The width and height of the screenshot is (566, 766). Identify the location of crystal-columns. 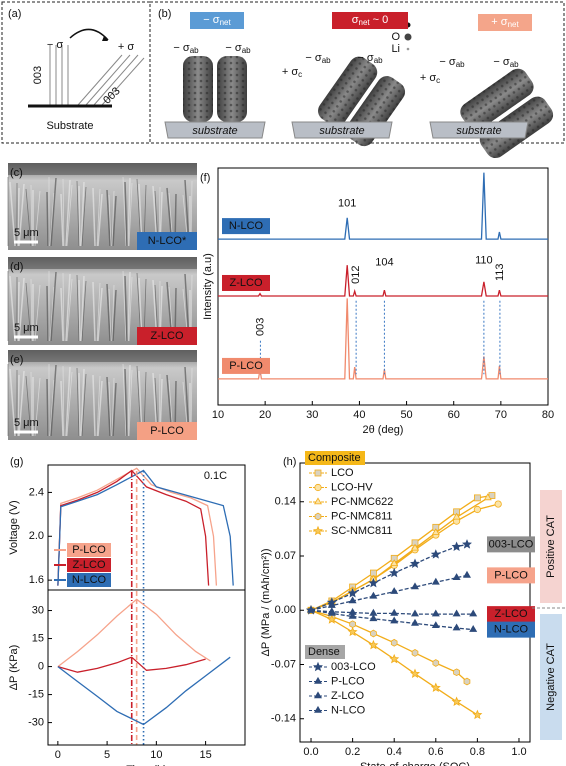
(368, 107).